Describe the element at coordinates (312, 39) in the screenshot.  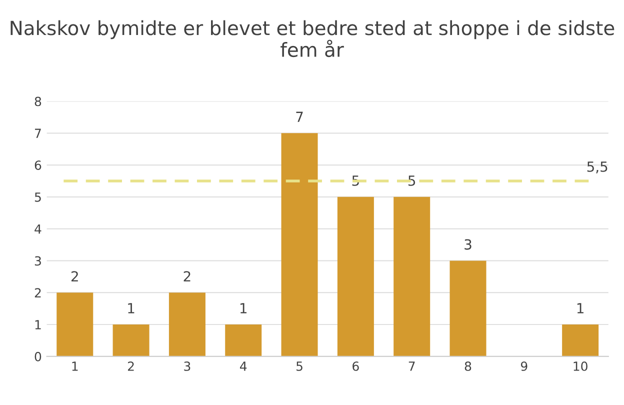
I see `chart-title: Nakskov bymidte er blevet et bedre sted at shoppe i de sidste fem år` at that location.